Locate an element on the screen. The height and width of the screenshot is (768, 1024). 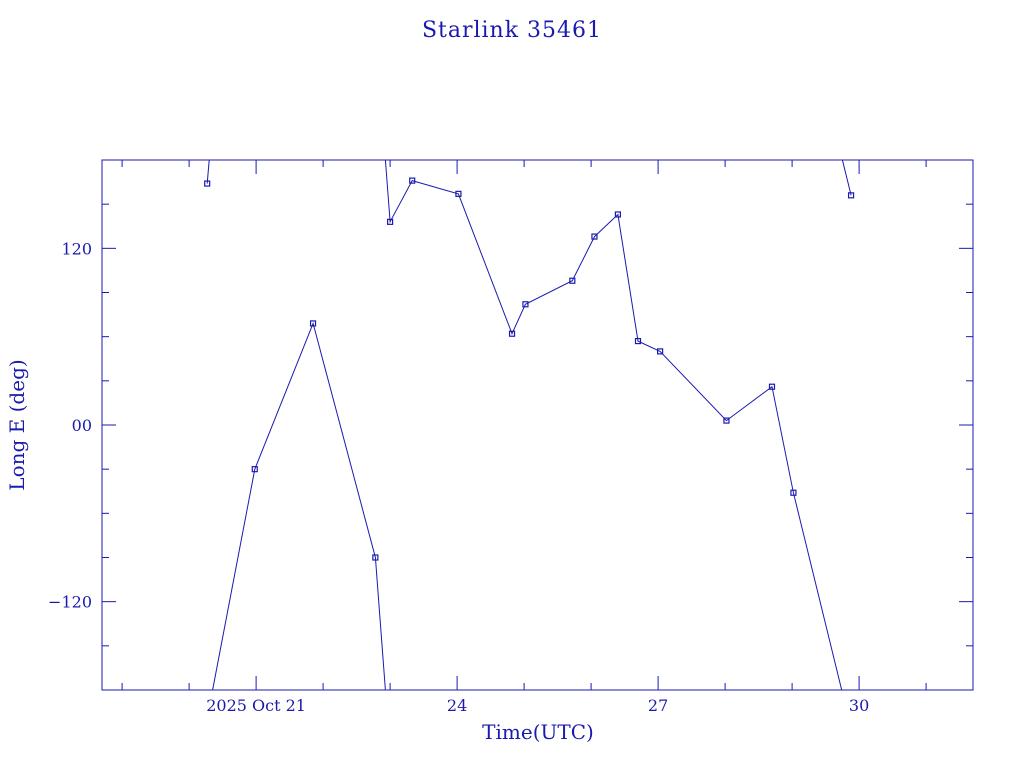
x-tick-label: 27 is located at coordinates (658, 705).